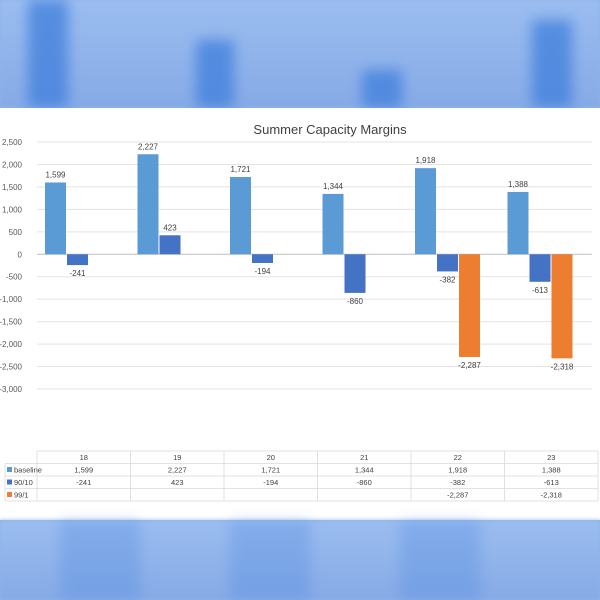  I want to click on y-tick-label: 2,000, so click(12, 164).